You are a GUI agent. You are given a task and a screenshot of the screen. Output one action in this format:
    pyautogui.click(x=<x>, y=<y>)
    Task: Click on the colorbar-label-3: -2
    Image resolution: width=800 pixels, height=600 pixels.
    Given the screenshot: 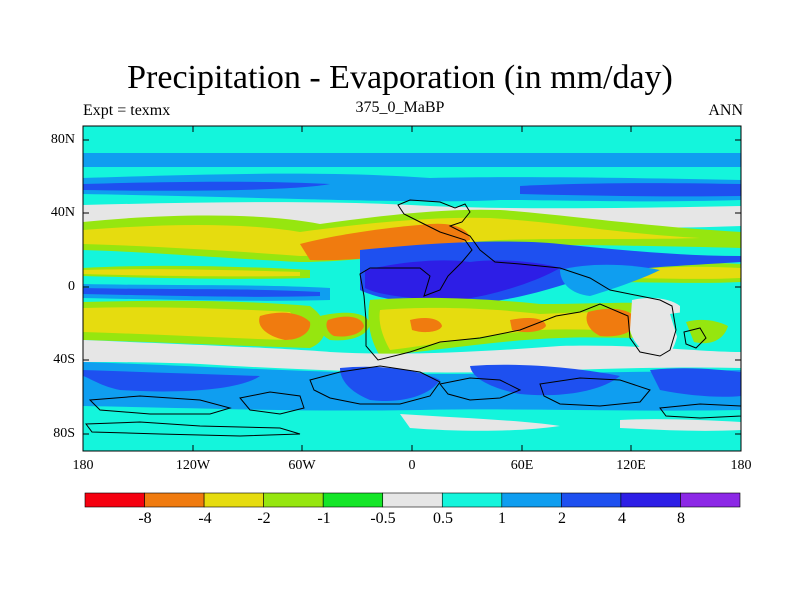 What is the action you would take?
    pyautogui.click(x=264, y=518)
    